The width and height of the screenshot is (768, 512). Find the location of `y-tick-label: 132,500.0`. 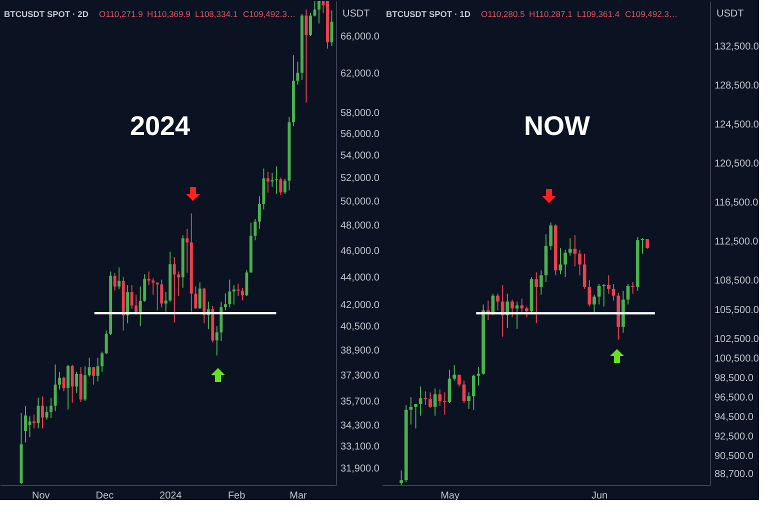

y-tick-label: 132,500.0 is located at coordinates (737, 46).